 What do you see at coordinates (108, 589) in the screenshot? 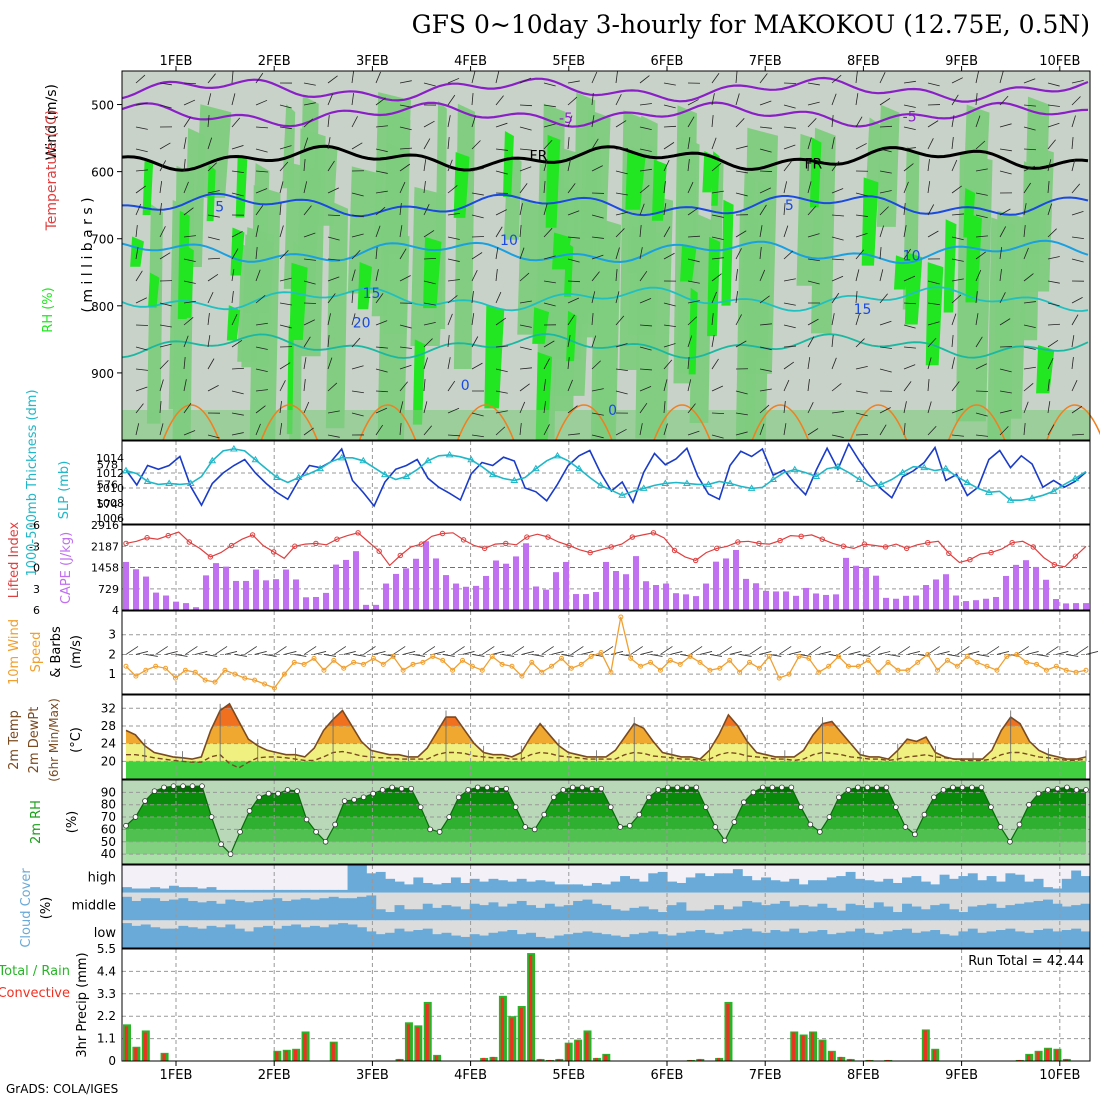
I see `right-tick-label: 729` at bounding box center [108, 589].